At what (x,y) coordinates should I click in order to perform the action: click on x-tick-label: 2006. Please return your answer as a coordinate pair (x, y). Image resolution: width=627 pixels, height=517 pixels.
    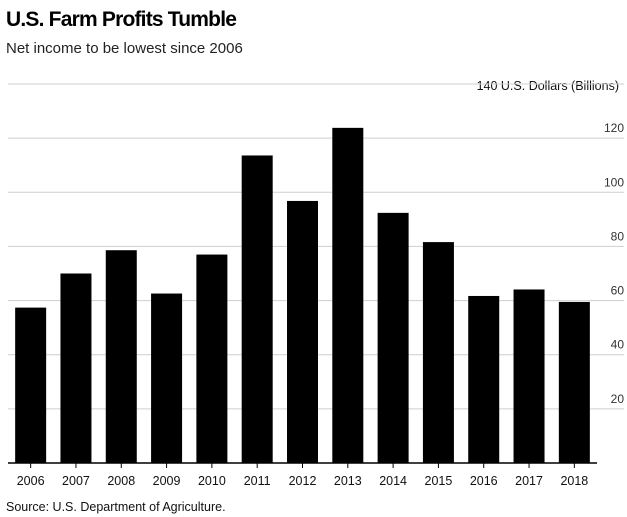
    Looking at the image, I should click on (31, 481).